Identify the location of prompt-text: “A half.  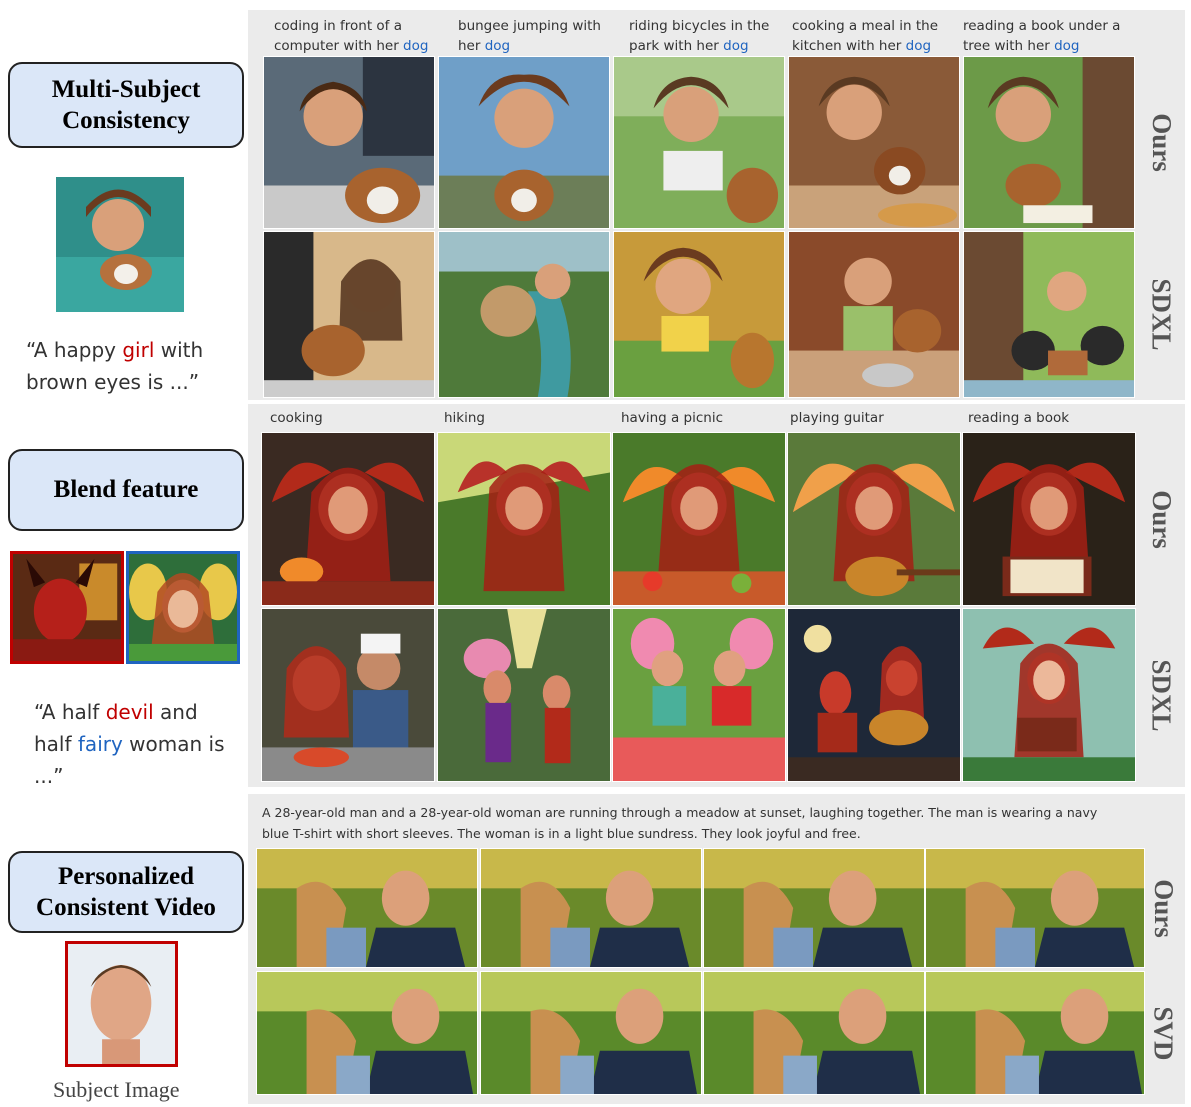
(70, 712).